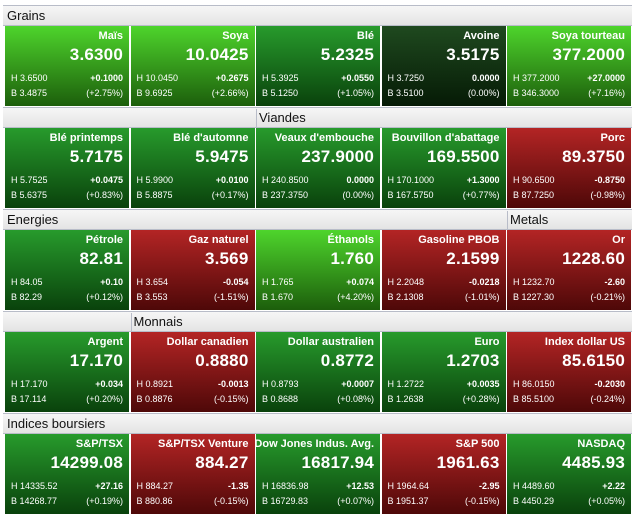  I want to click on quote-high: H 240.8500, so click(285, 180).